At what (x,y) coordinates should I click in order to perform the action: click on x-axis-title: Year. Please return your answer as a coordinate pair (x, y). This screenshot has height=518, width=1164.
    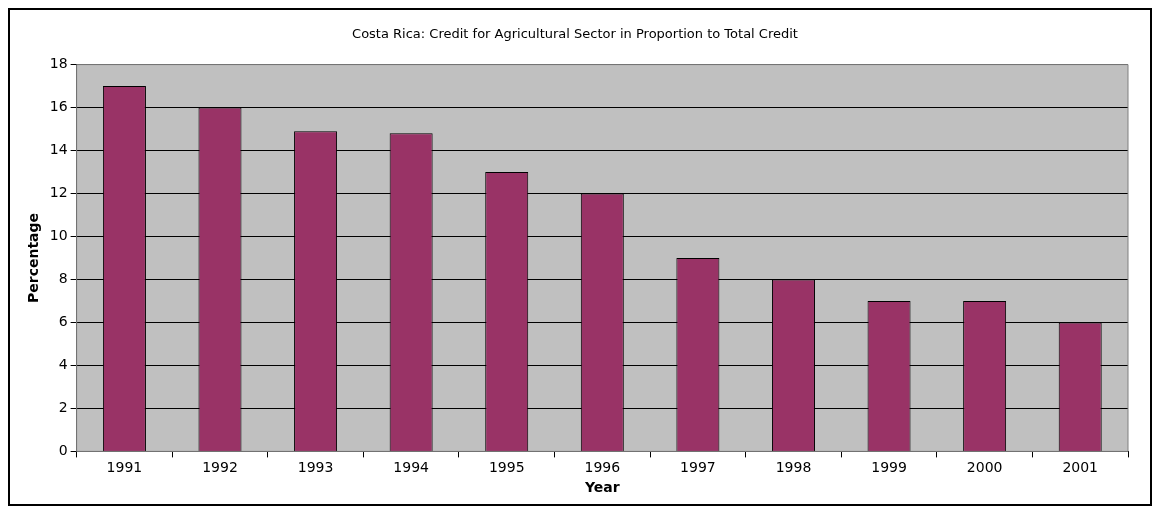
    Looking at the image, I should click on (601, 487).